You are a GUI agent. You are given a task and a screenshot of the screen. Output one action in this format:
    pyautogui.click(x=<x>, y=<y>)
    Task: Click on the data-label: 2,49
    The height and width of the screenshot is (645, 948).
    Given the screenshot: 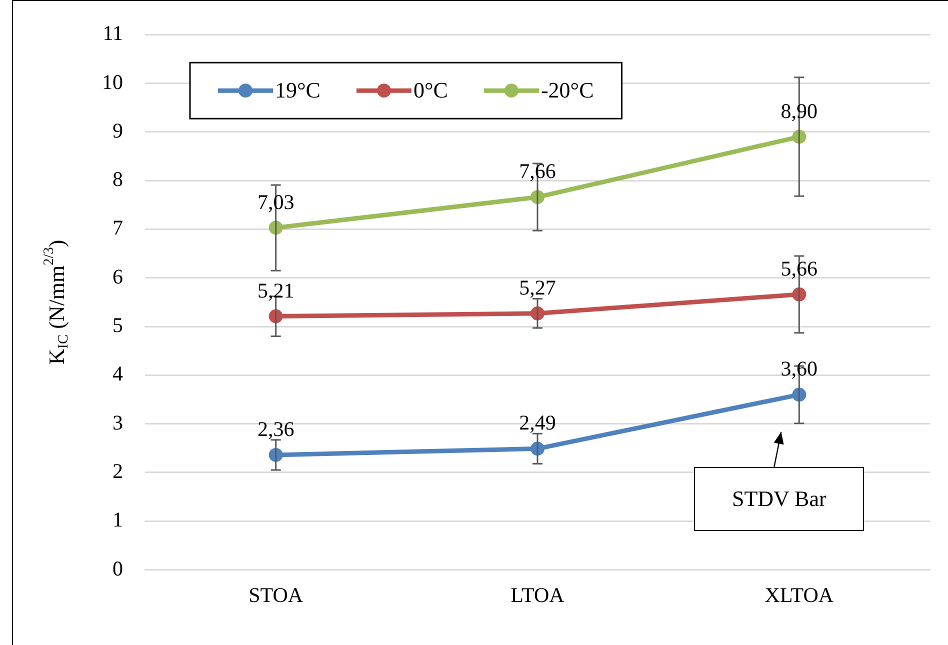 What is the action you would take?
    pyautogui.click(x=537, y=422)
    